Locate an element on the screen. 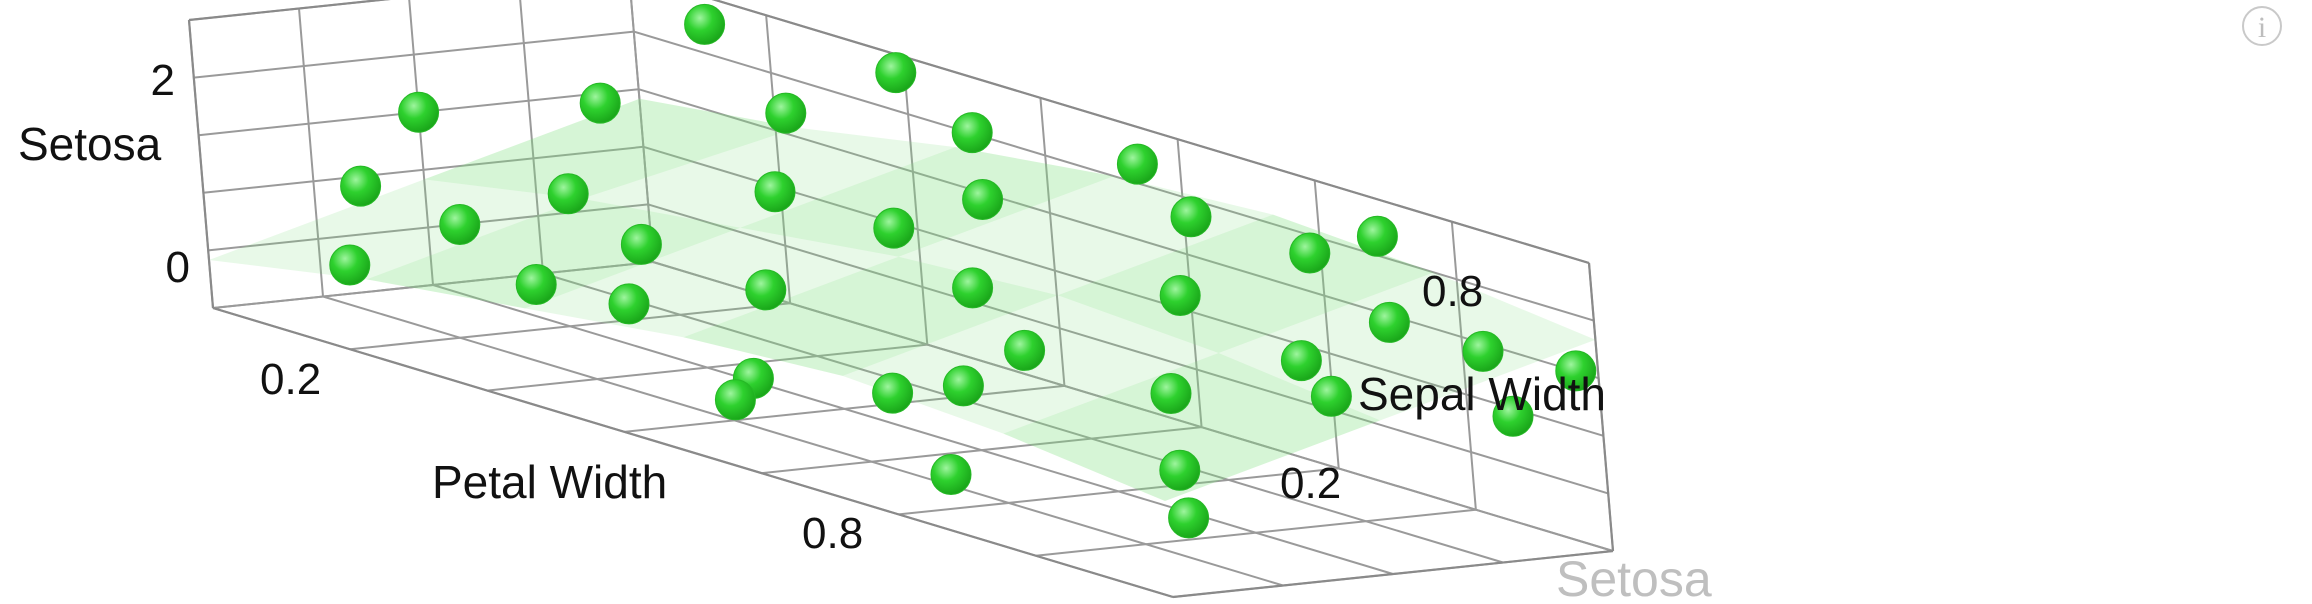 Image resolution: width=2312 pixels, height=604 pixels. chart-caption: Setosa is located at coordinates (1634, 577).